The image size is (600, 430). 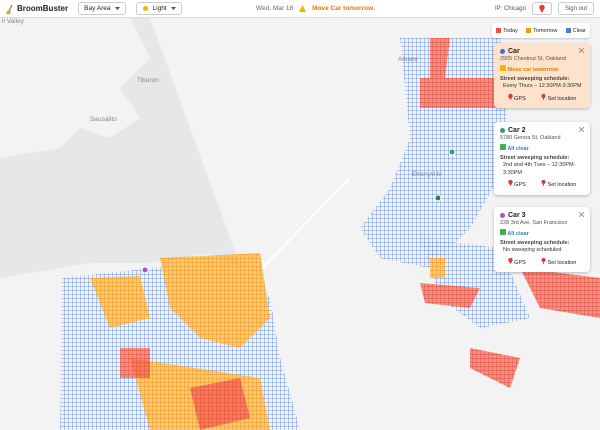 What do you see at coordinates (539, 169) in the screenshot?
I see `schedule: 2nd and 4th Tues – 12:30PM-3:30PM` at bounding box center [539, 169].